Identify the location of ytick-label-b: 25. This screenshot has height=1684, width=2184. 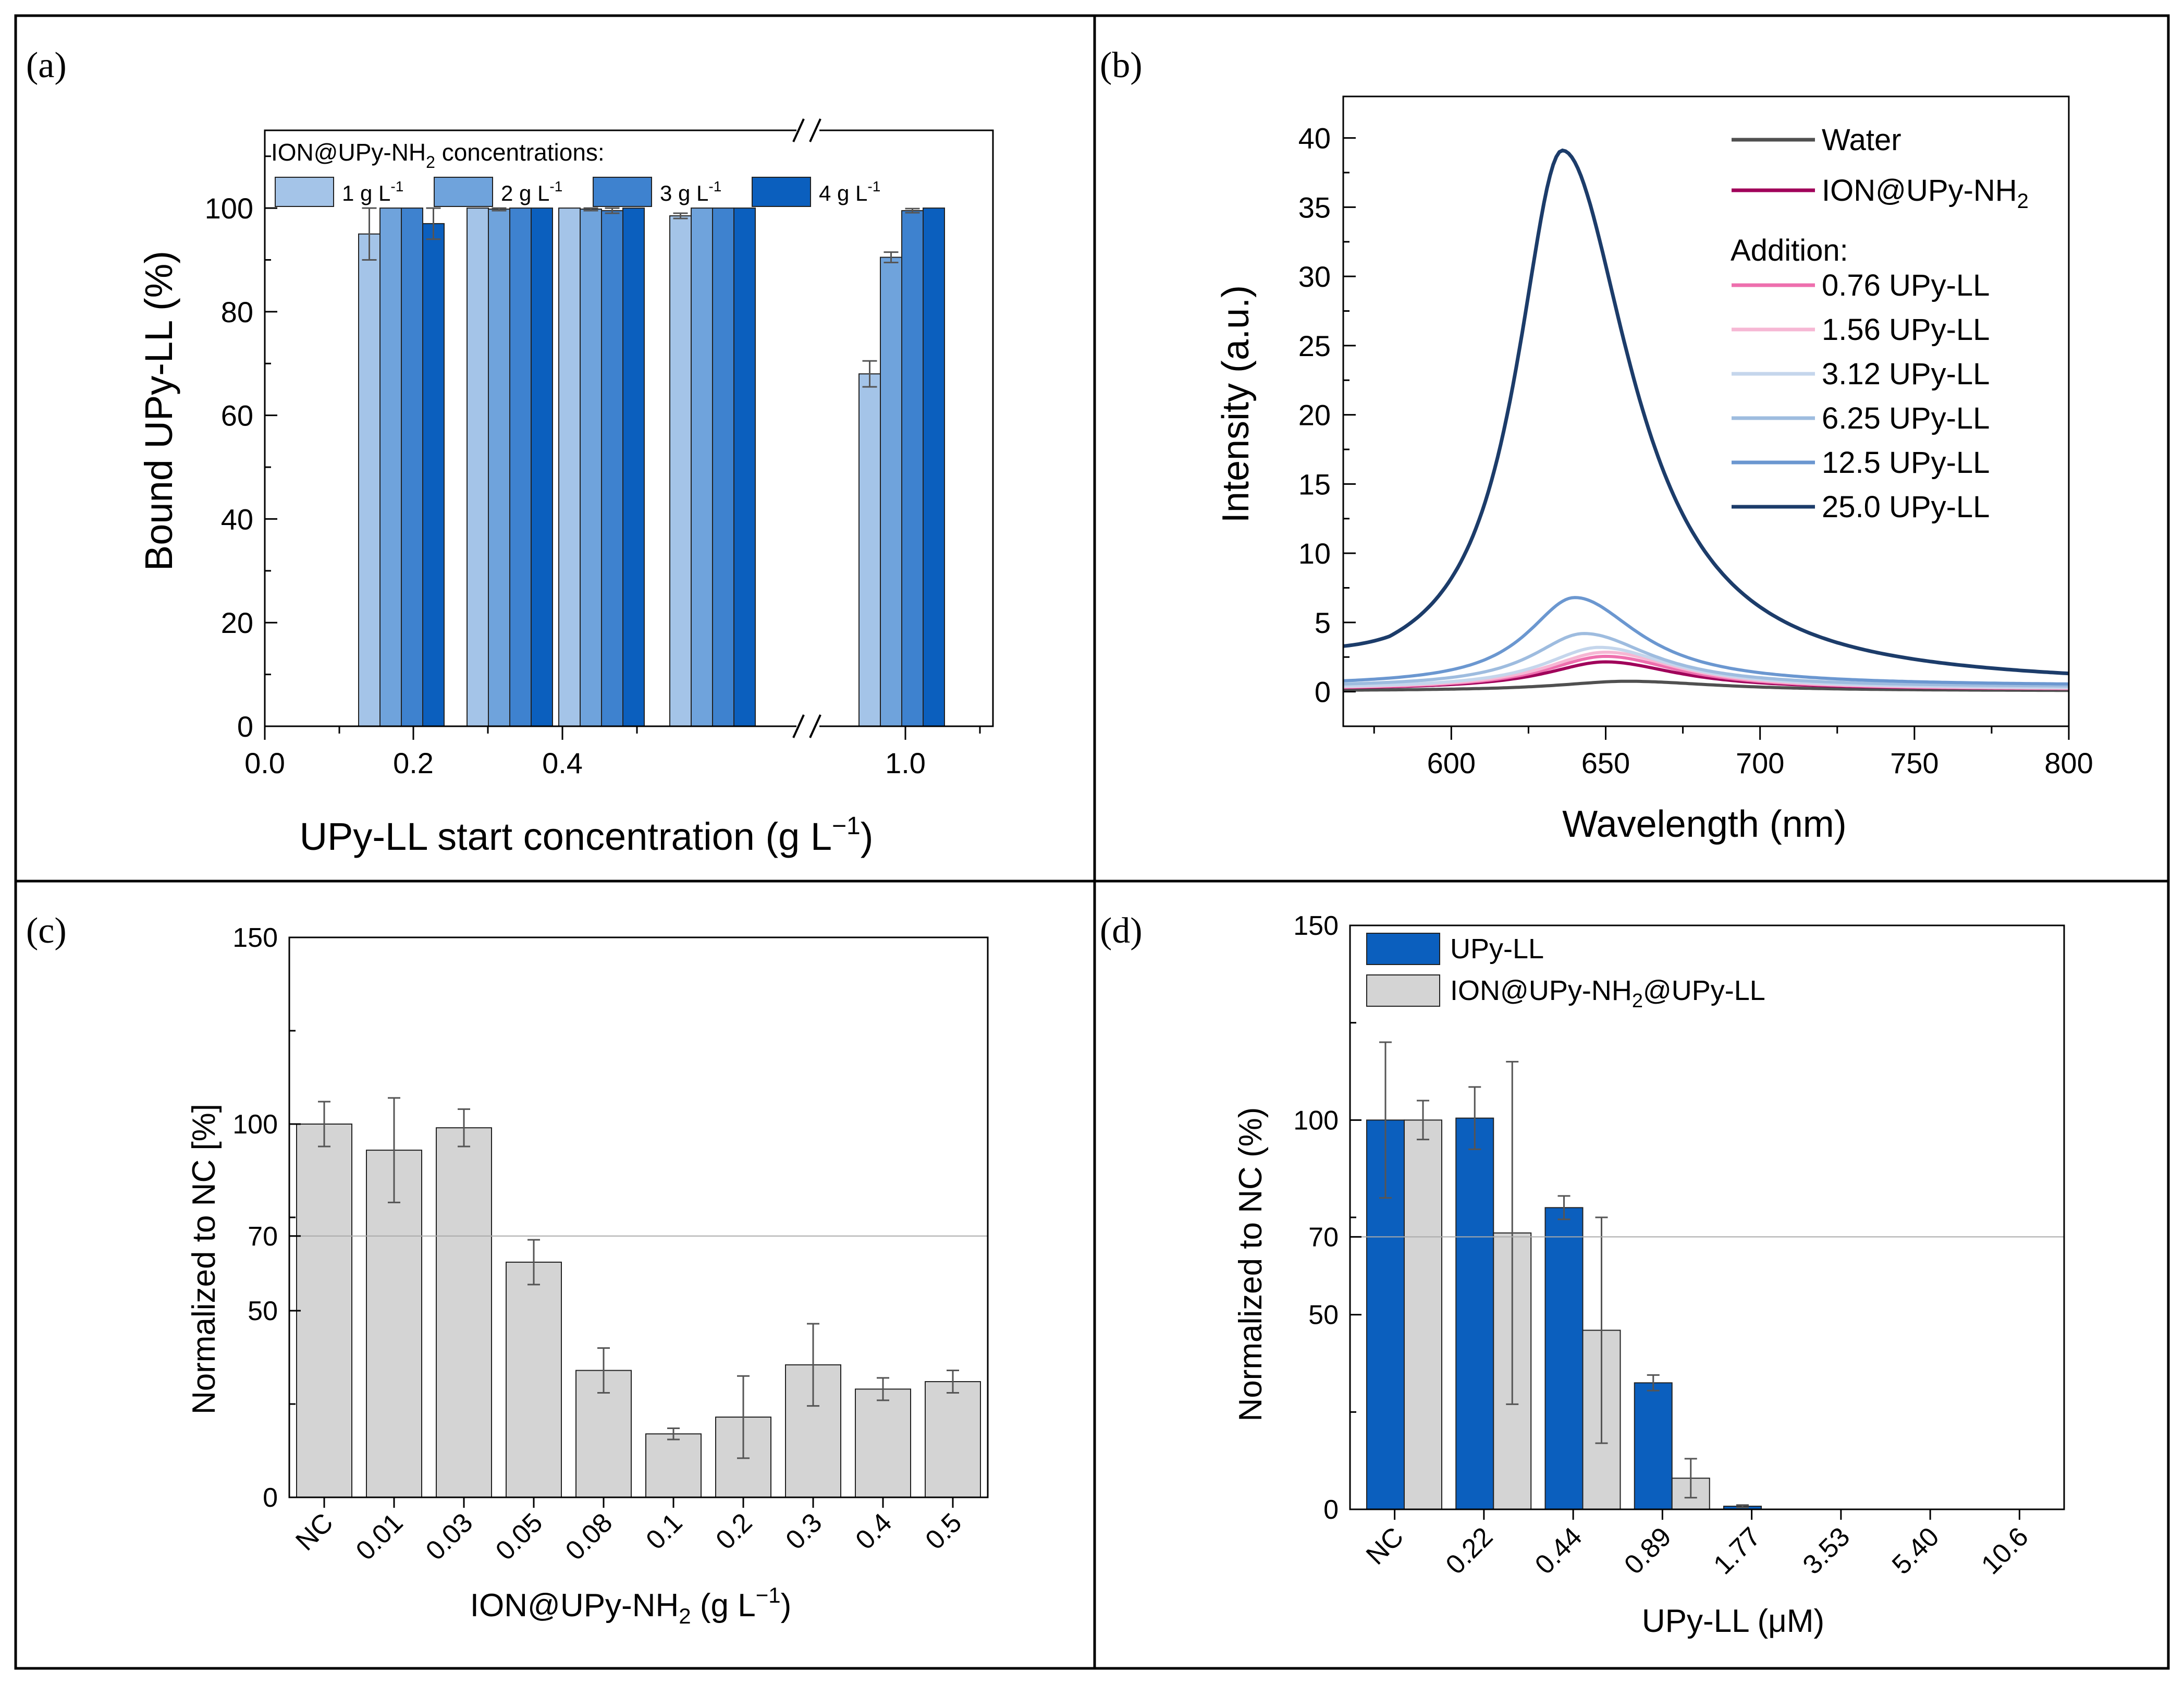
(1314, 346).